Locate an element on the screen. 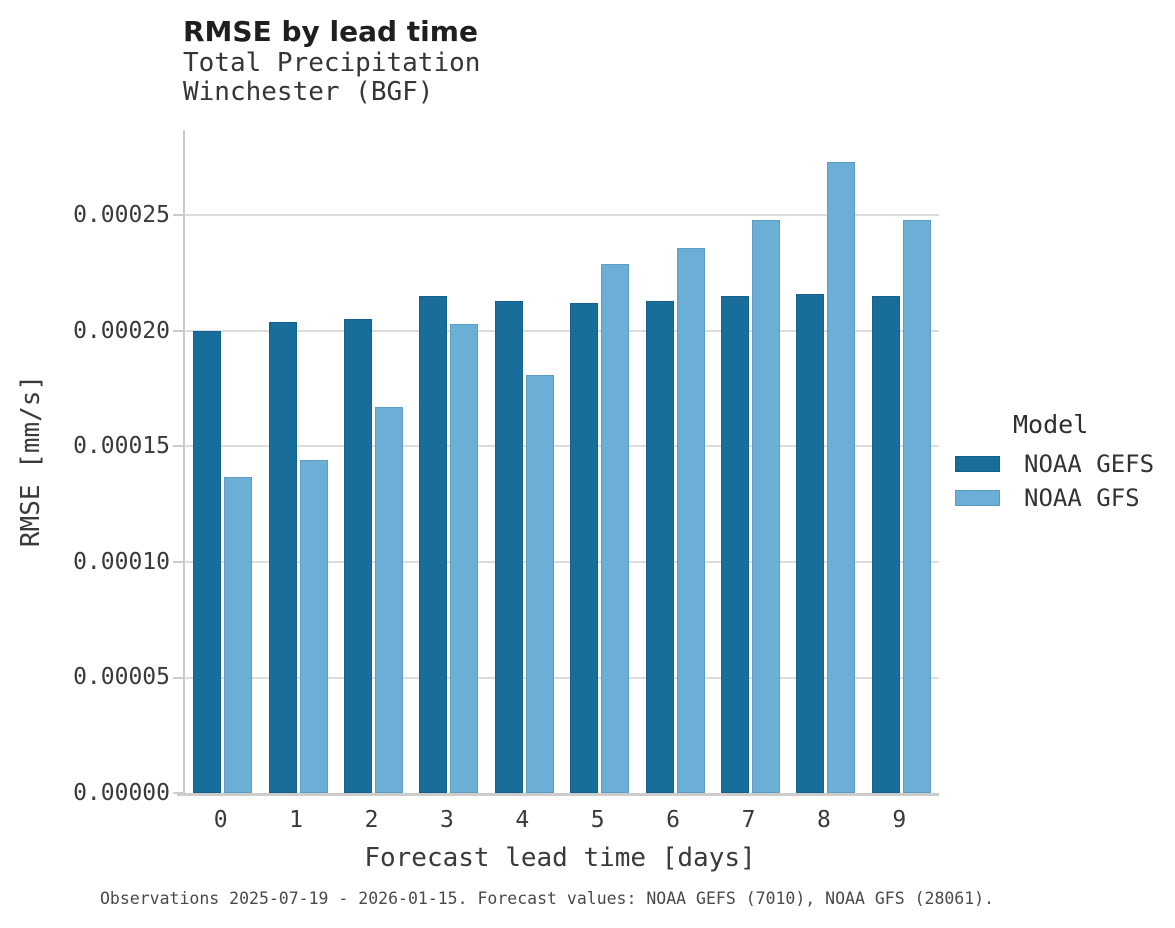  y-tick-label: 0.00000 is located at coordinates (121, 793).